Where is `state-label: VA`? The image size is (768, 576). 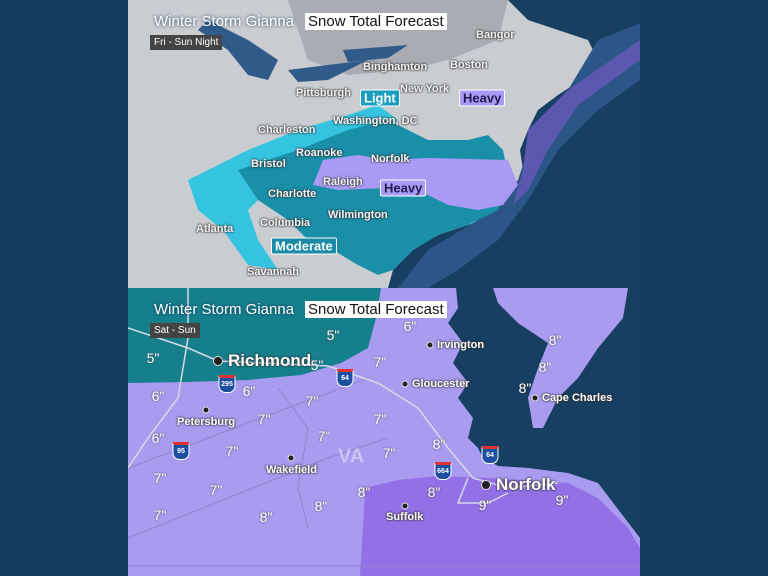
state-label: VA is located at coordinates (351, 456).